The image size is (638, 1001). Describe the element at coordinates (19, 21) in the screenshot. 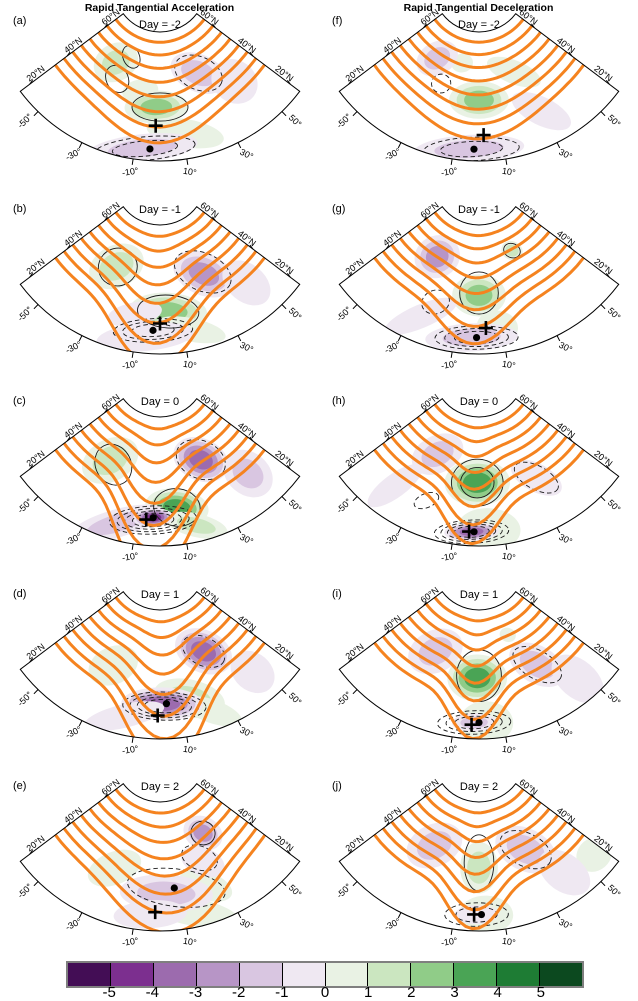

I see `panel-letter: (a)` at that location.